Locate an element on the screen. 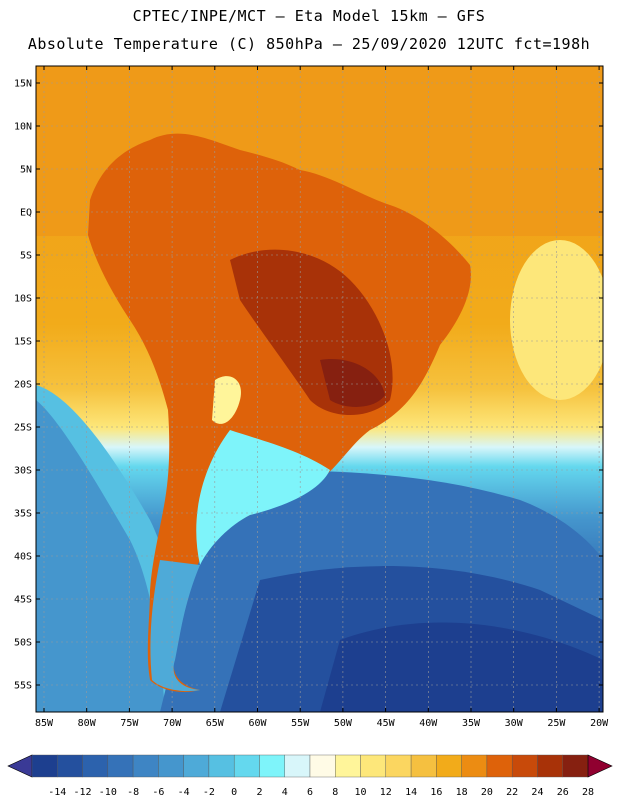  cool-cone is located at coordinates (263, 497).